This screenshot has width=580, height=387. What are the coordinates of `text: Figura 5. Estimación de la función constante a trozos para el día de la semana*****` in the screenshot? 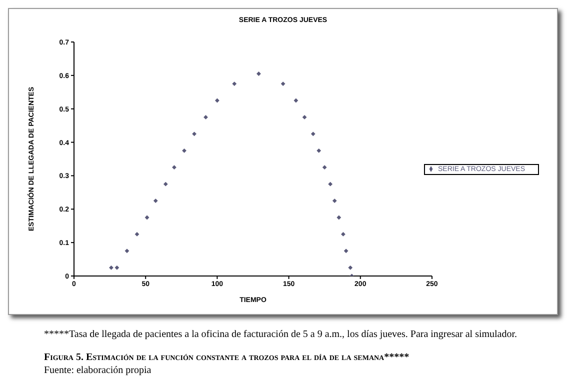 It's located at (227, 357).